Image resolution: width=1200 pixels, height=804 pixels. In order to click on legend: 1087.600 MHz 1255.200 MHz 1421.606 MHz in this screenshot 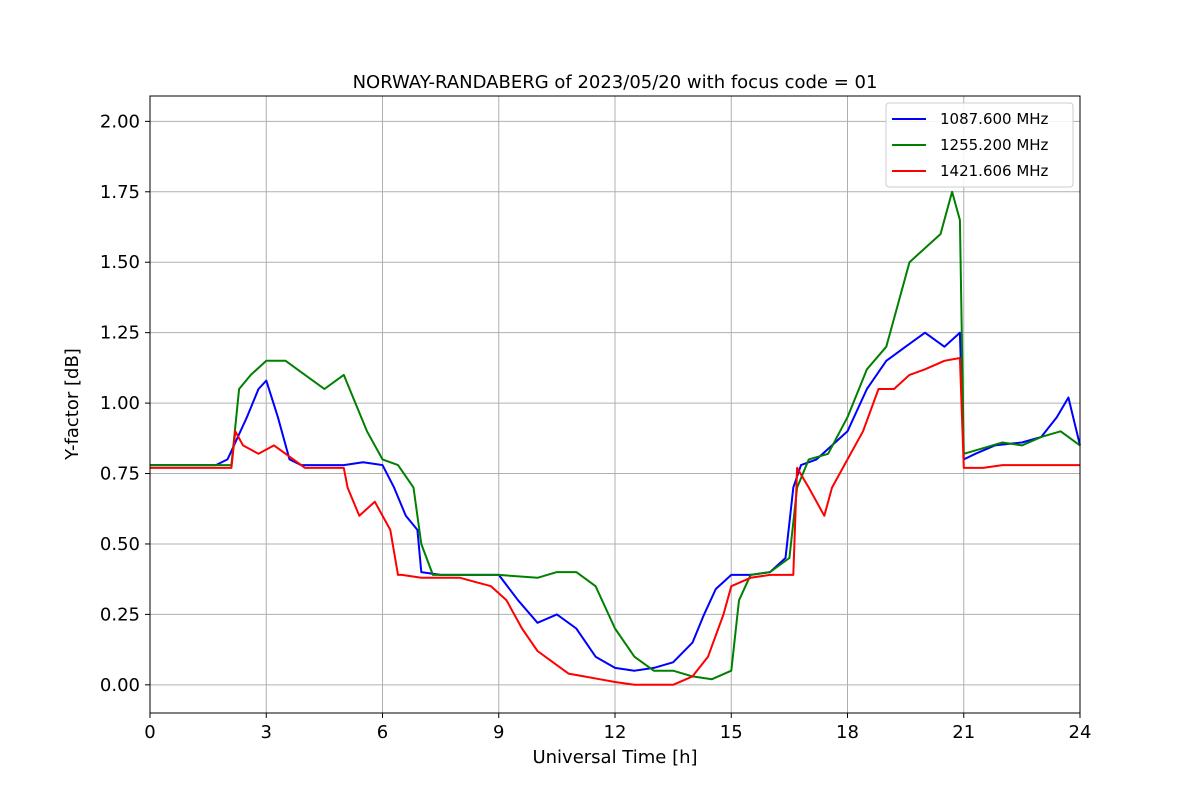, I will do `click(979, 145)`.